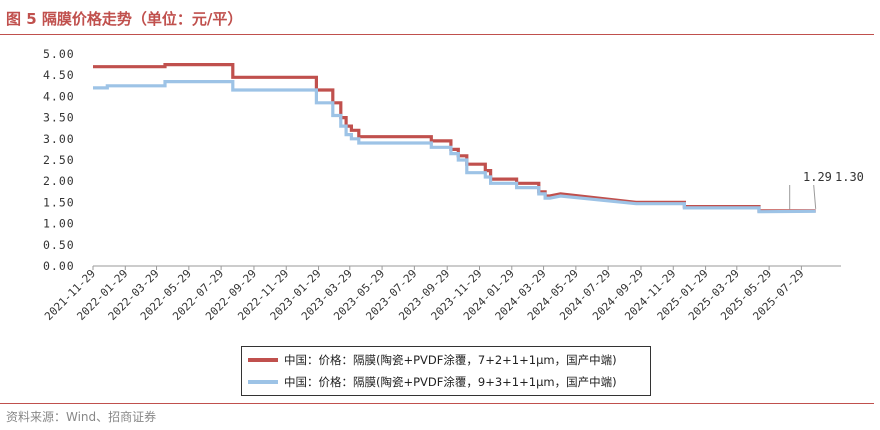 This screenshot has height=430, width=880. What do you see at coordinates (59, 160) in the screenshot?
I see `y-tick-label: 2.50` at bounding box center [59, 160].